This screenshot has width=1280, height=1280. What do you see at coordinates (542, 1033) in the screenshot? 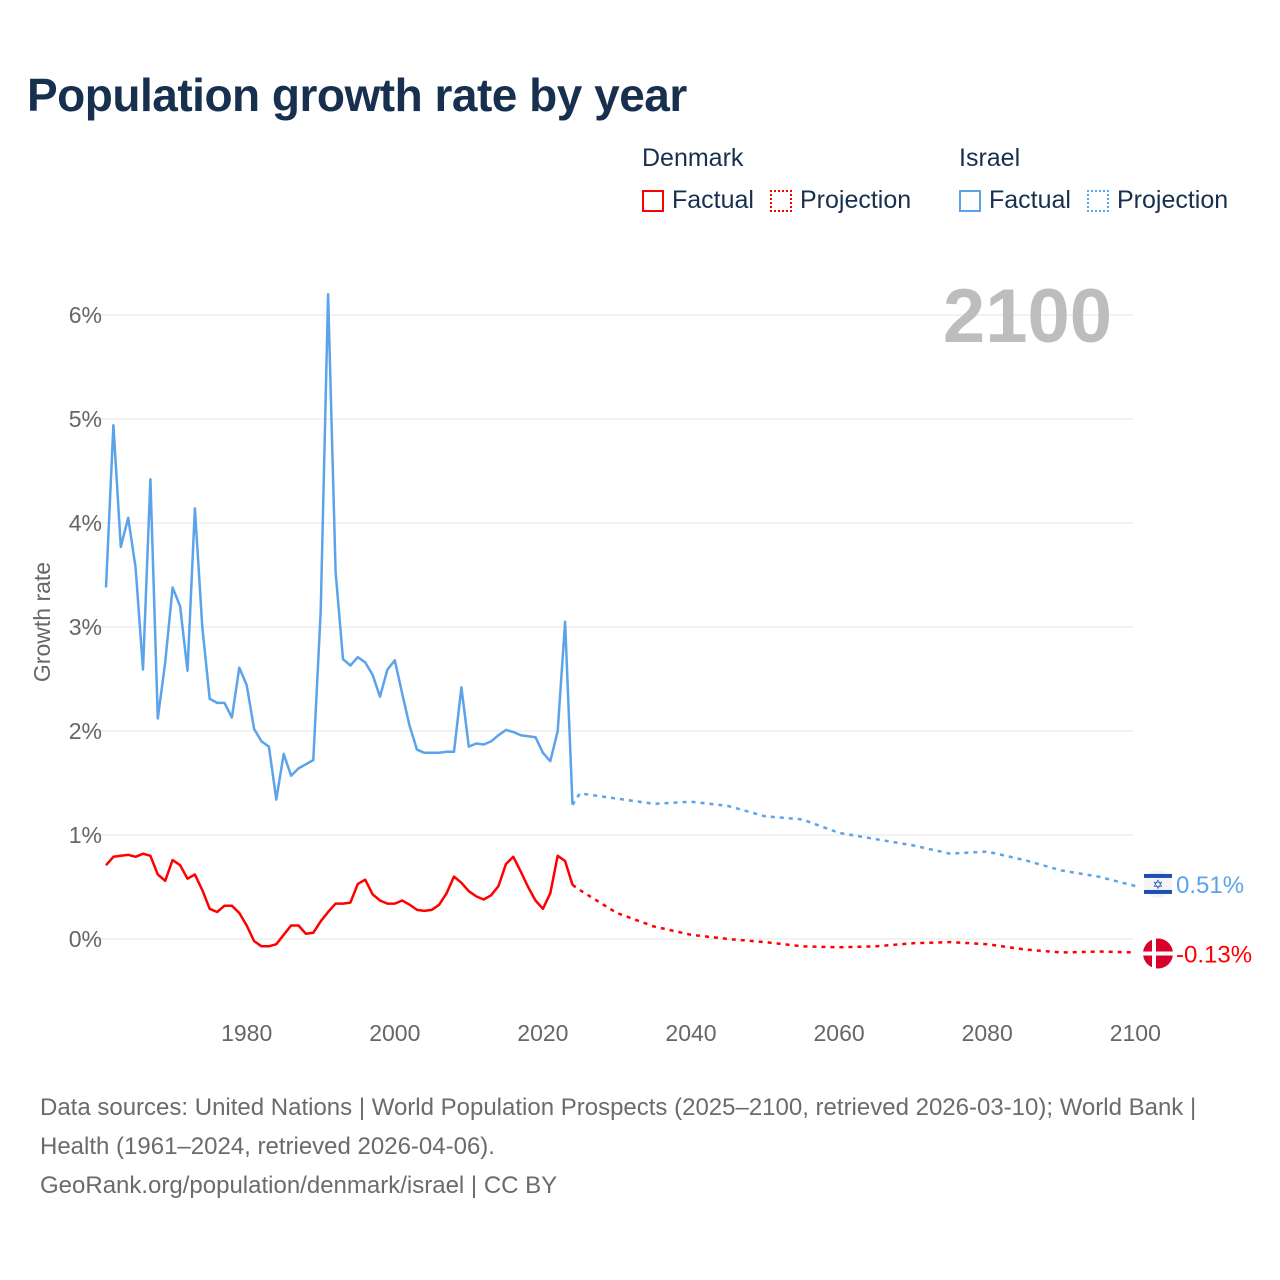
I see `x-tick-label: 2020` at bounding box center [542, 1033].